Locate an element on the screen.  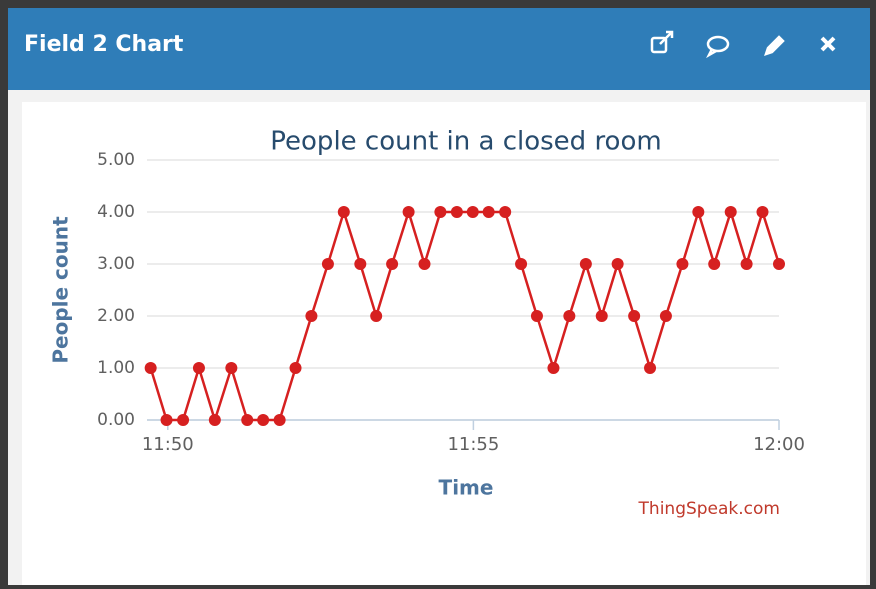
y-tick-label: 3.00 is located at coordinates (116, 264).